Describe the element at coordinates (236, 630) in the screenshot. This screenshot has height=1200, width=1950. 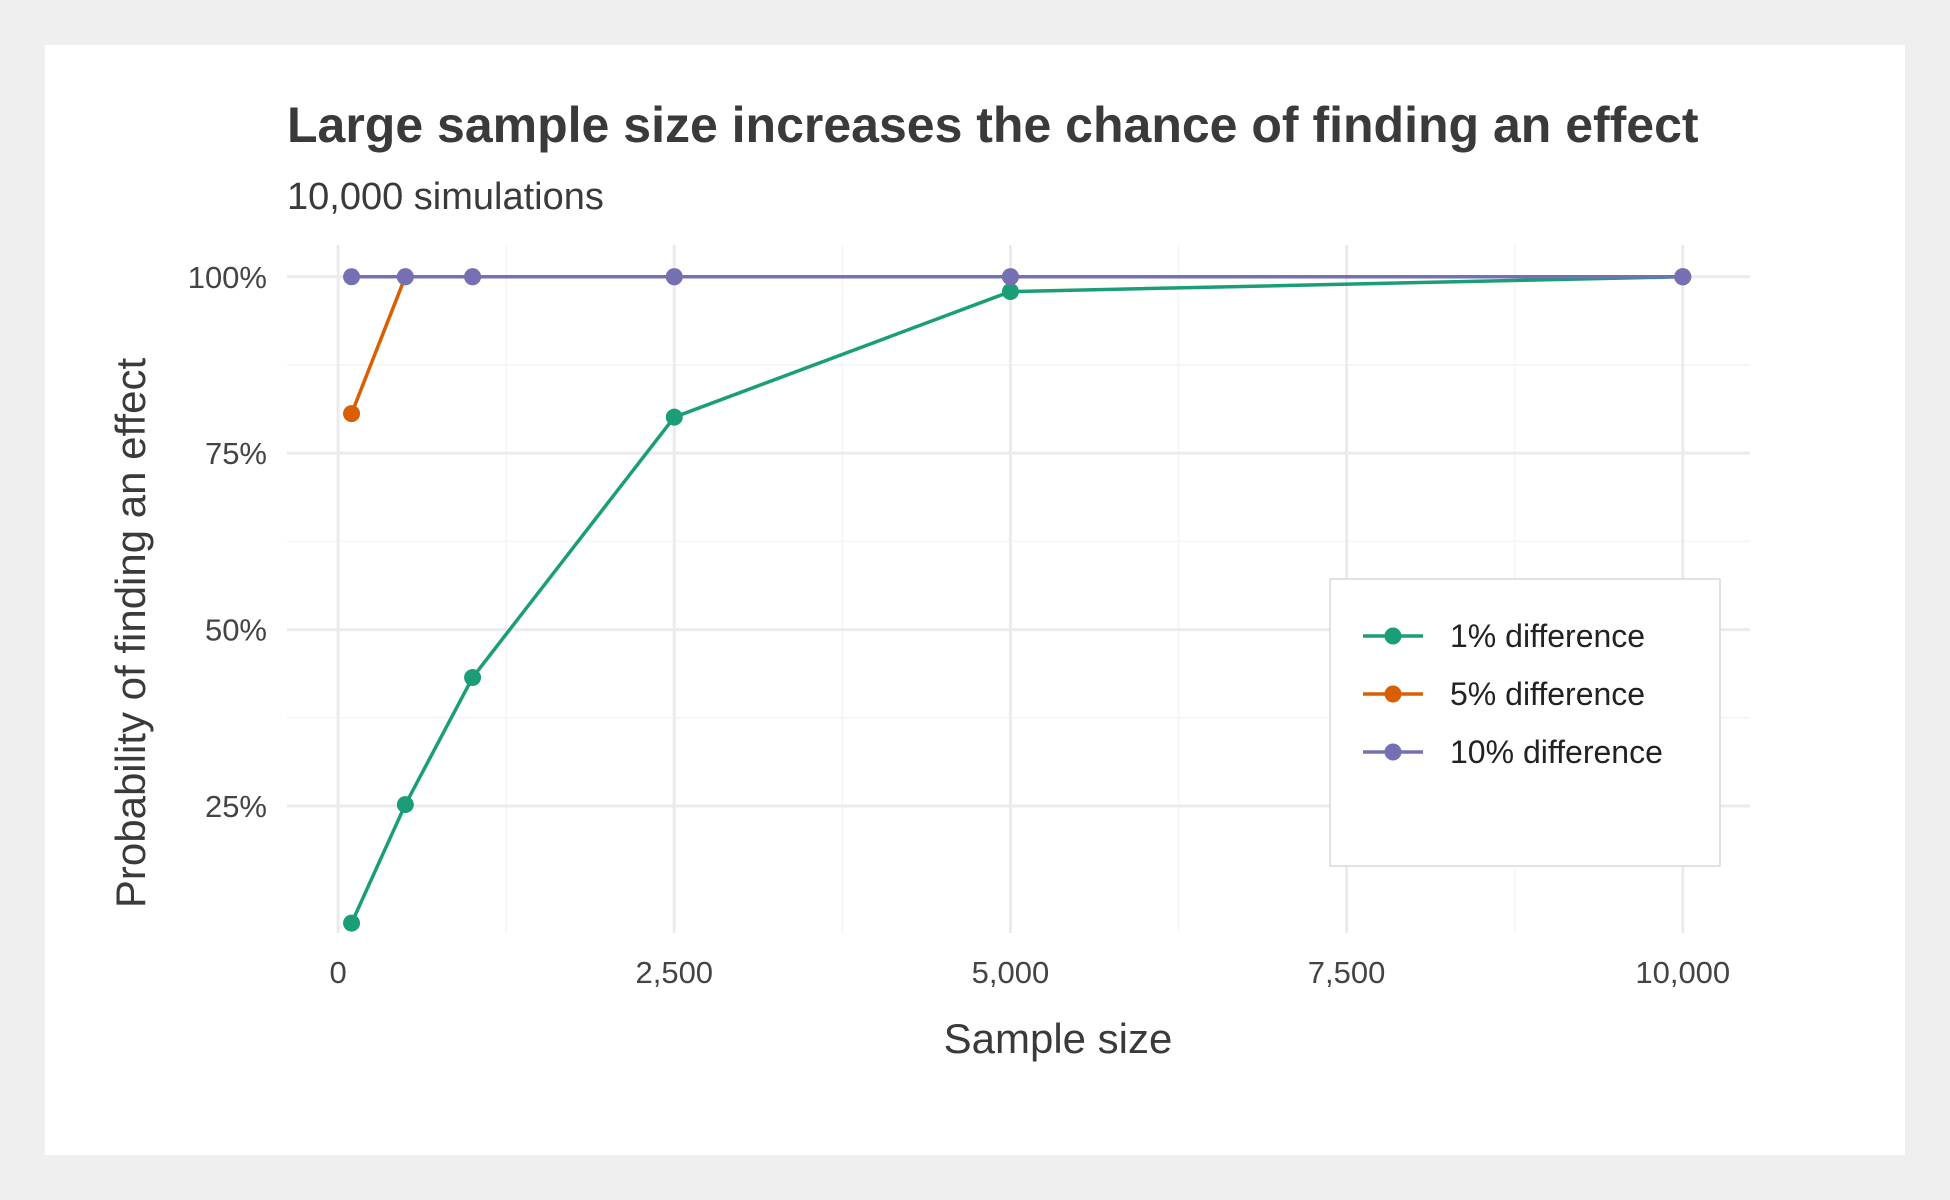
I see `y-tick-label: 50%` at that location.